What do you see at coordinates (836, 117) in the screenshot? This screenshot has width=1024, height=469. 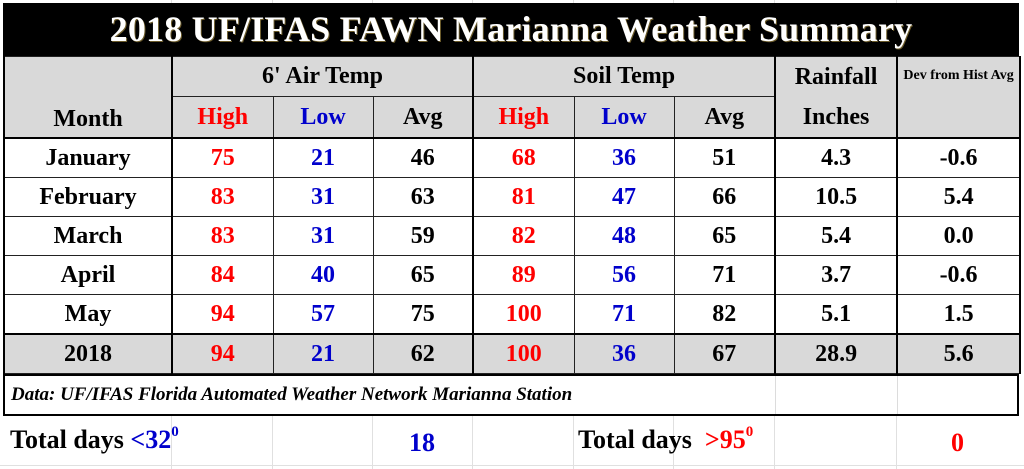 I see `header-rainfall-bottom: Inches` at bounding box center [836, 117].